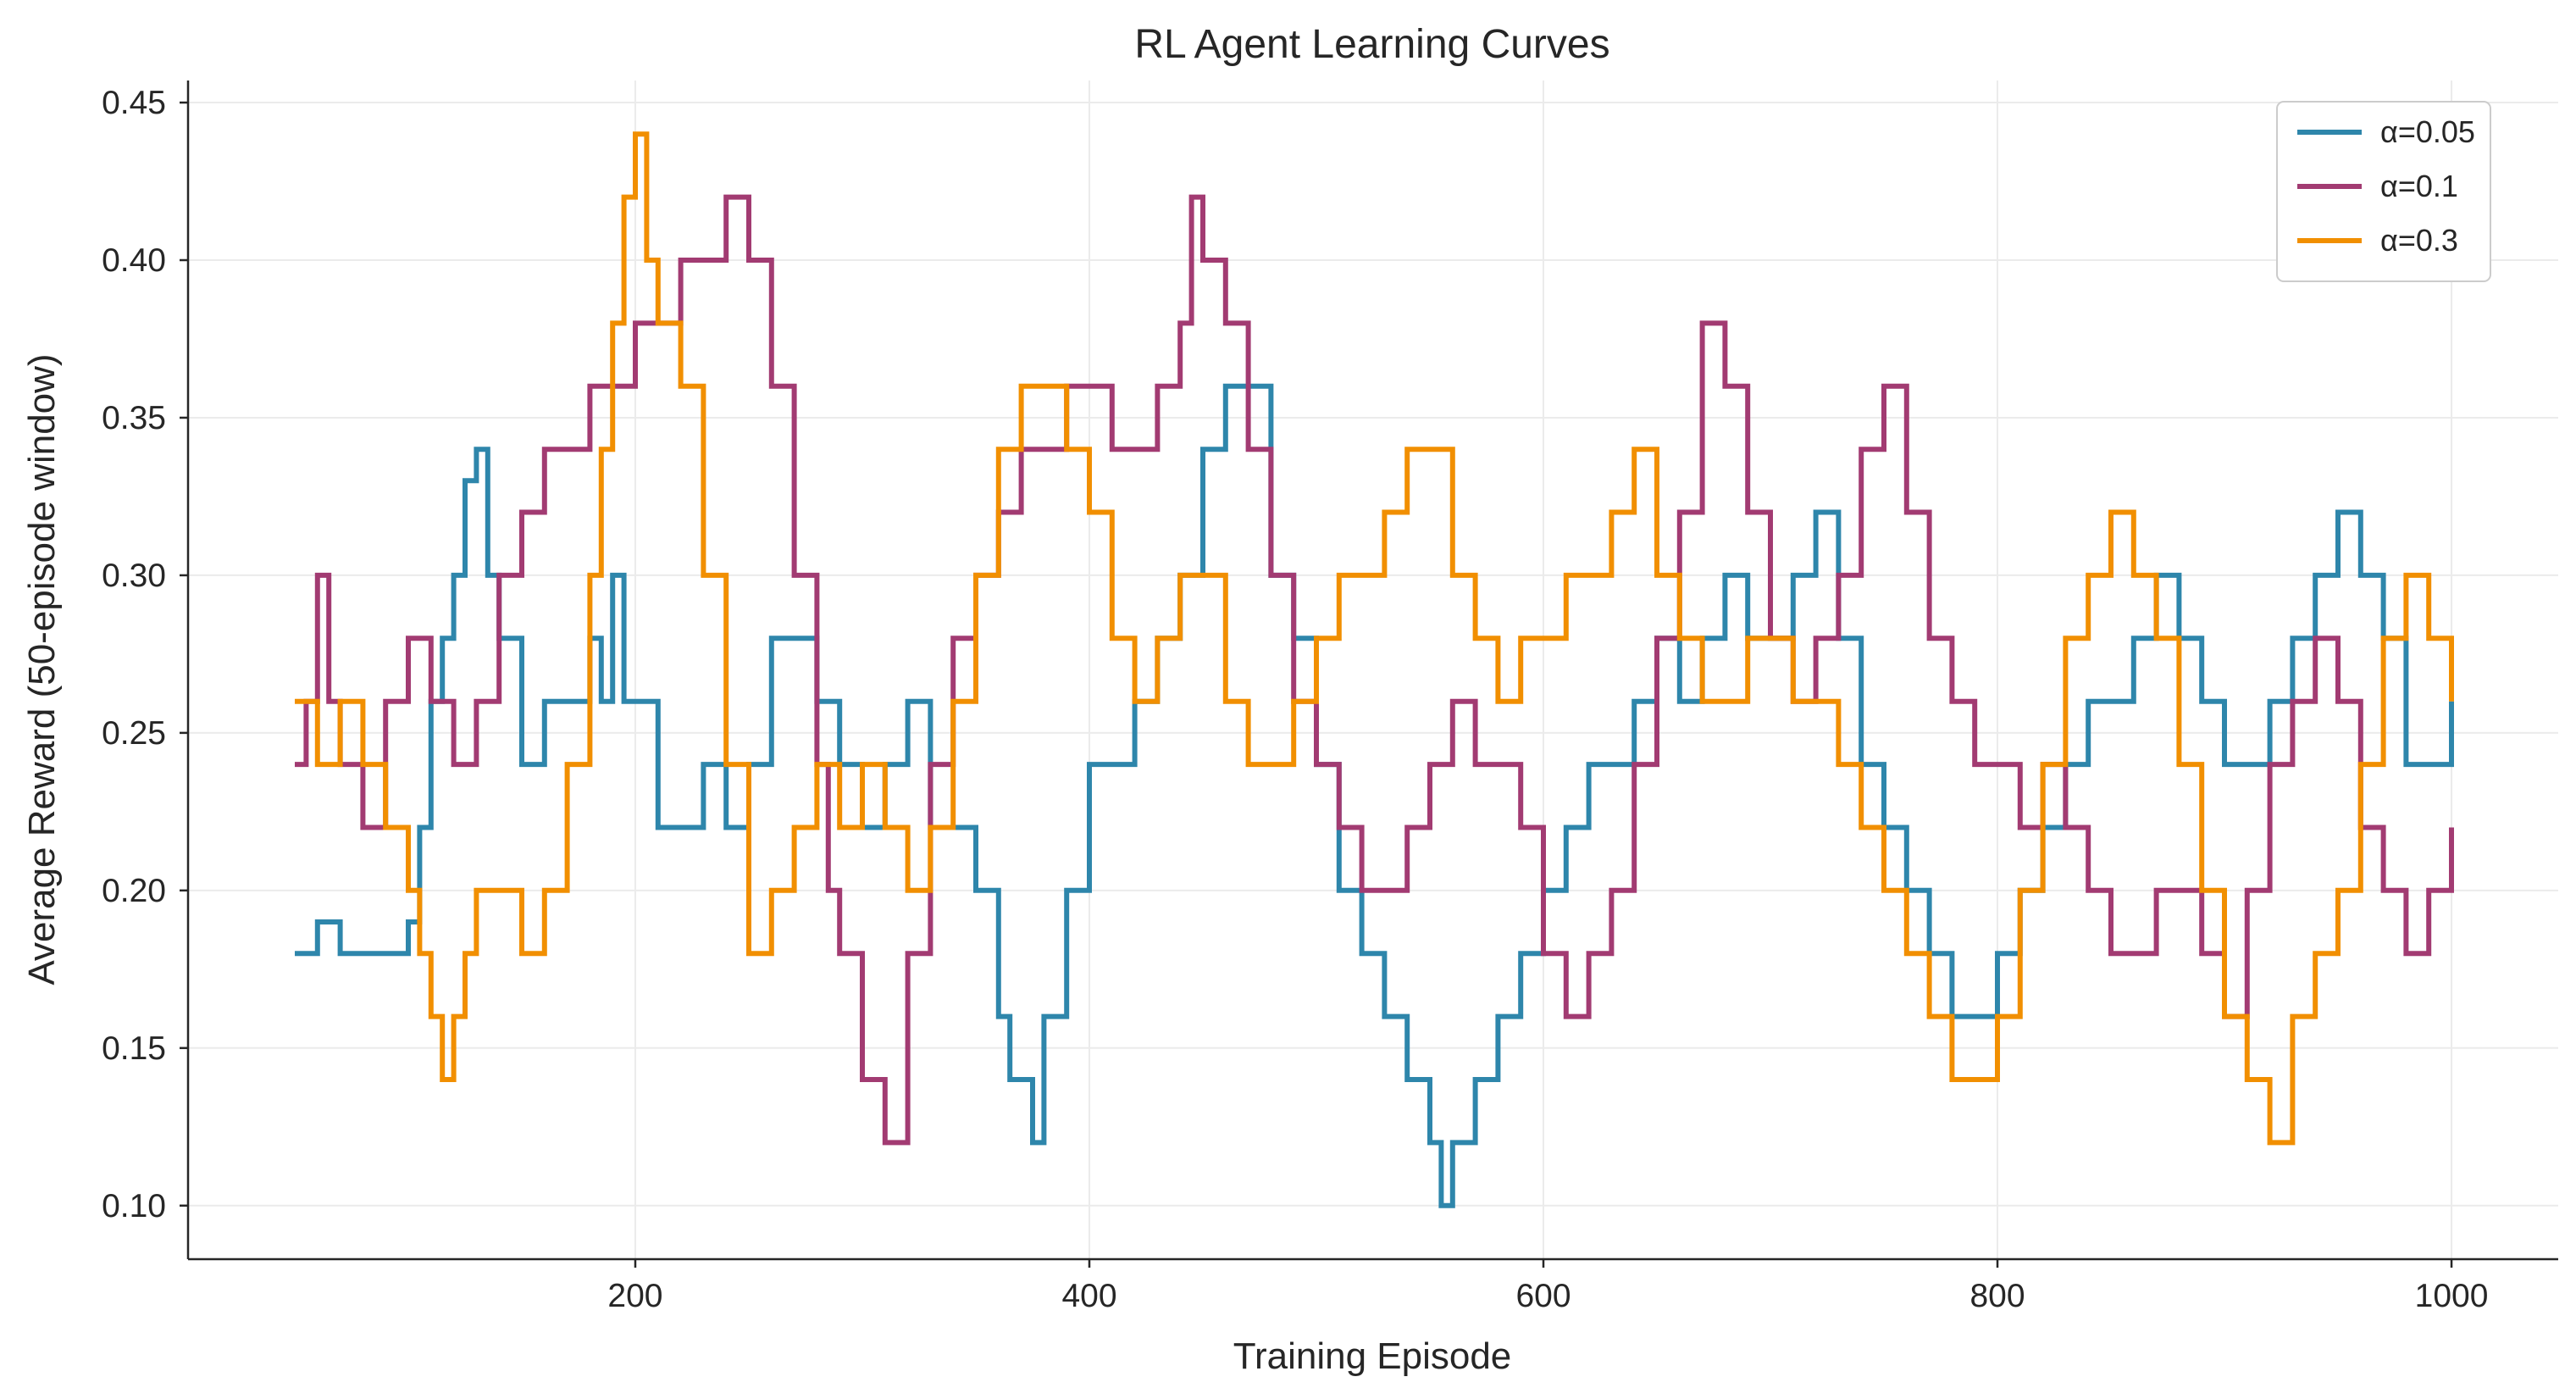 The image size is (2576, 1399). Describe the element at coordinates (2452, 1296) in the screenshot. I see `x-tick-label: 1000` at that location.